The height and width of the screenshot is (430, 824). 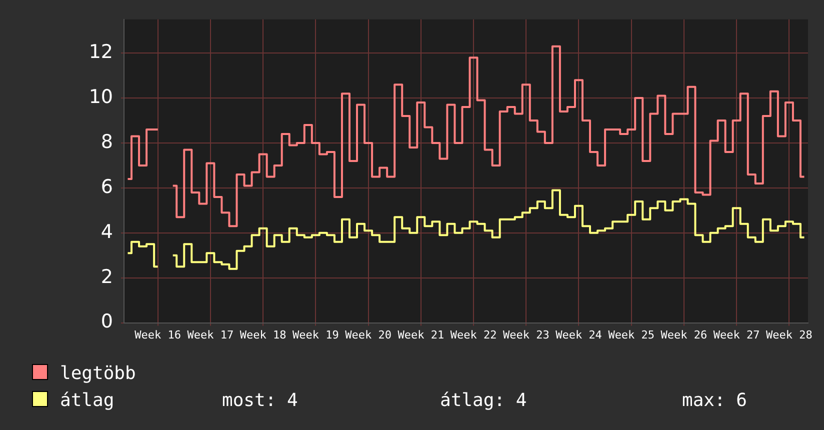 I want to click on x-tick-label: Week 20, so click(x=368, y=335).